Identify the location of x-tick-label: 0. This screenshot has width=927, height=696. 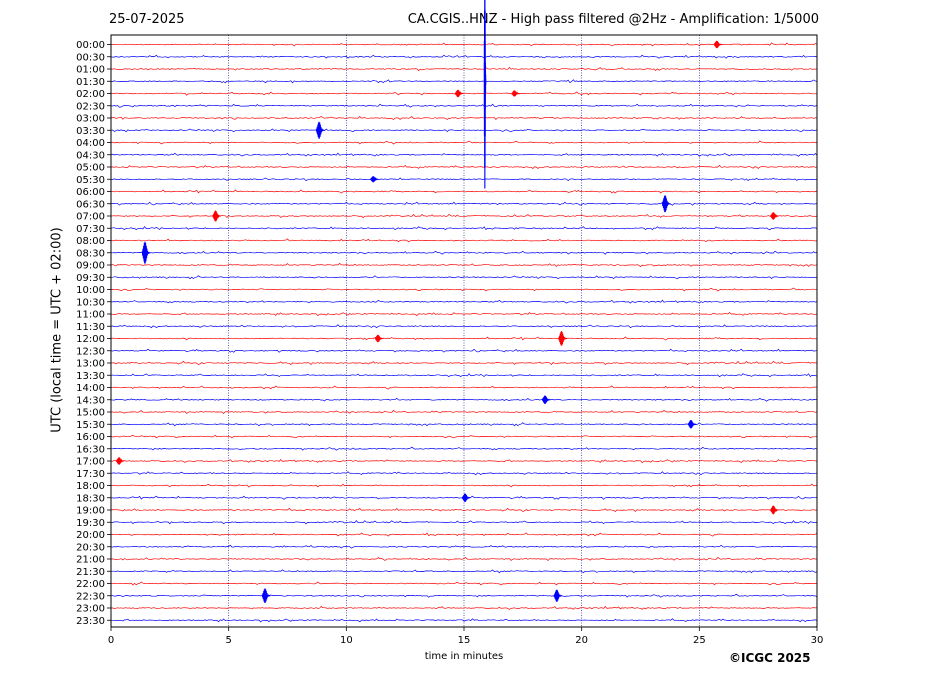
(111, 640).